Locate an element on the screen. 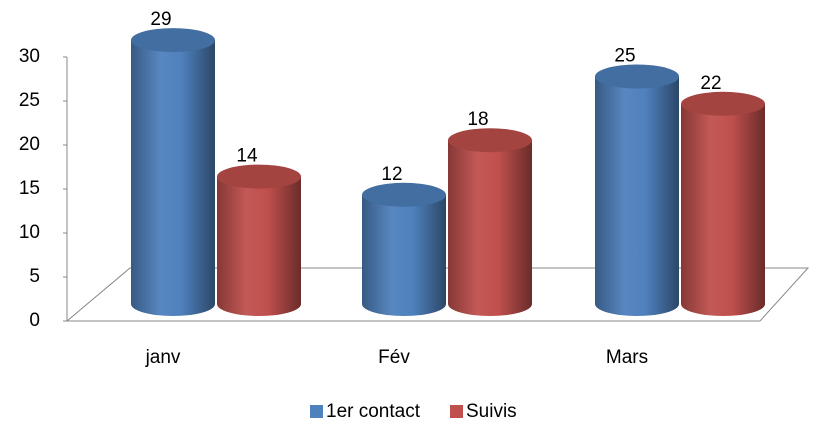 This screenshot has height=434, width=823. value-label: 14 is located at coordinates (247, 156).